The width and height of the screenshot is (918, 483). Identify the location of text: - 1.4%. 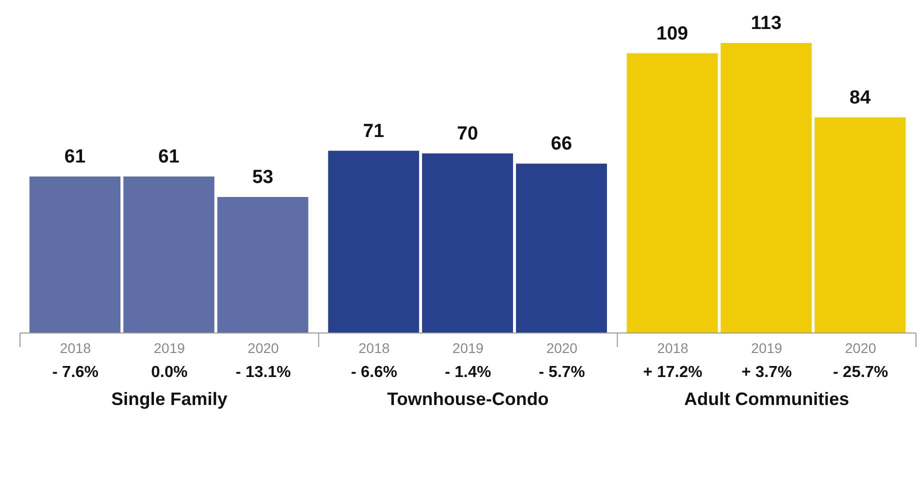
(468, 372).